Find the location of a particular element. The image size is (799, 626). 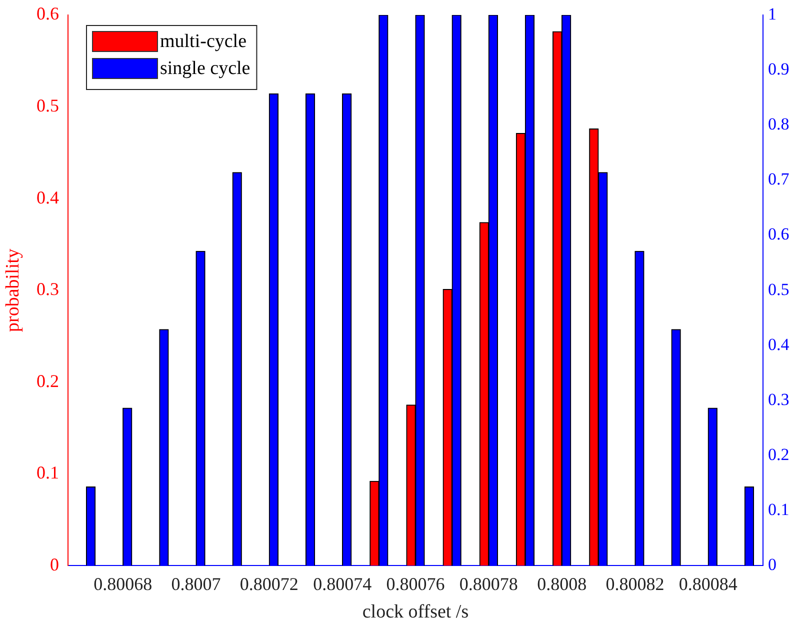

y-tick-label: 0 is located at coordinates (54, 564).